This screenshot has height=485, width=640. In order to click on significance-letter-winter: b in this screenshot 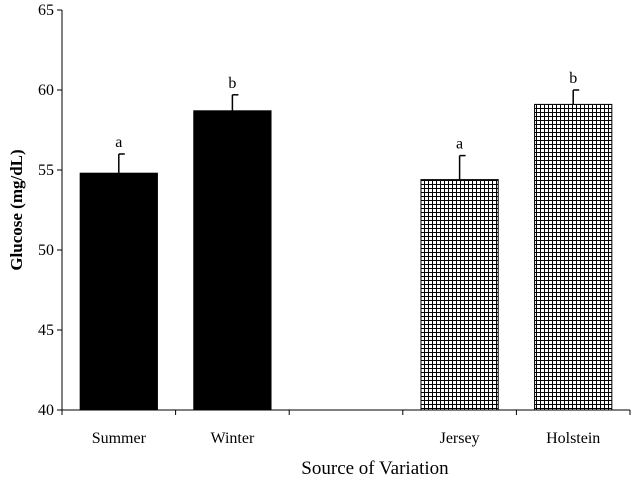, I will do `click(232, 83)`.